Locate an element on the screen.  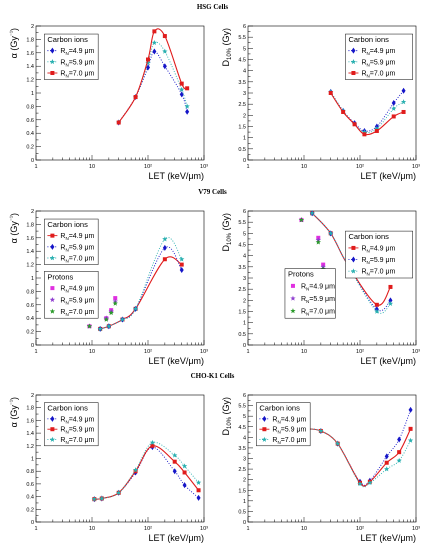
y-tick-label: 6 is located at coordinates (244, 27).